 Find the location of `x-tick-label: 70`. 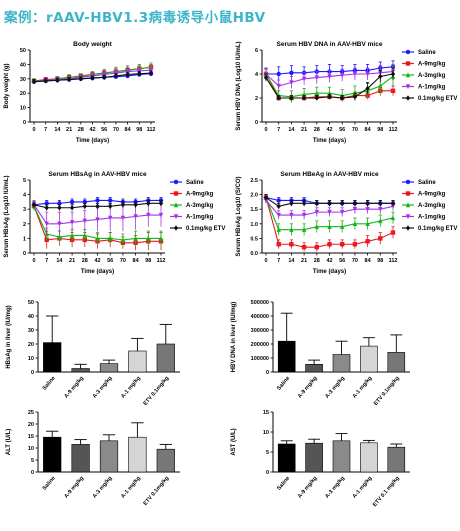

x-tick-label: 70 is located at coordinates (116, 130).